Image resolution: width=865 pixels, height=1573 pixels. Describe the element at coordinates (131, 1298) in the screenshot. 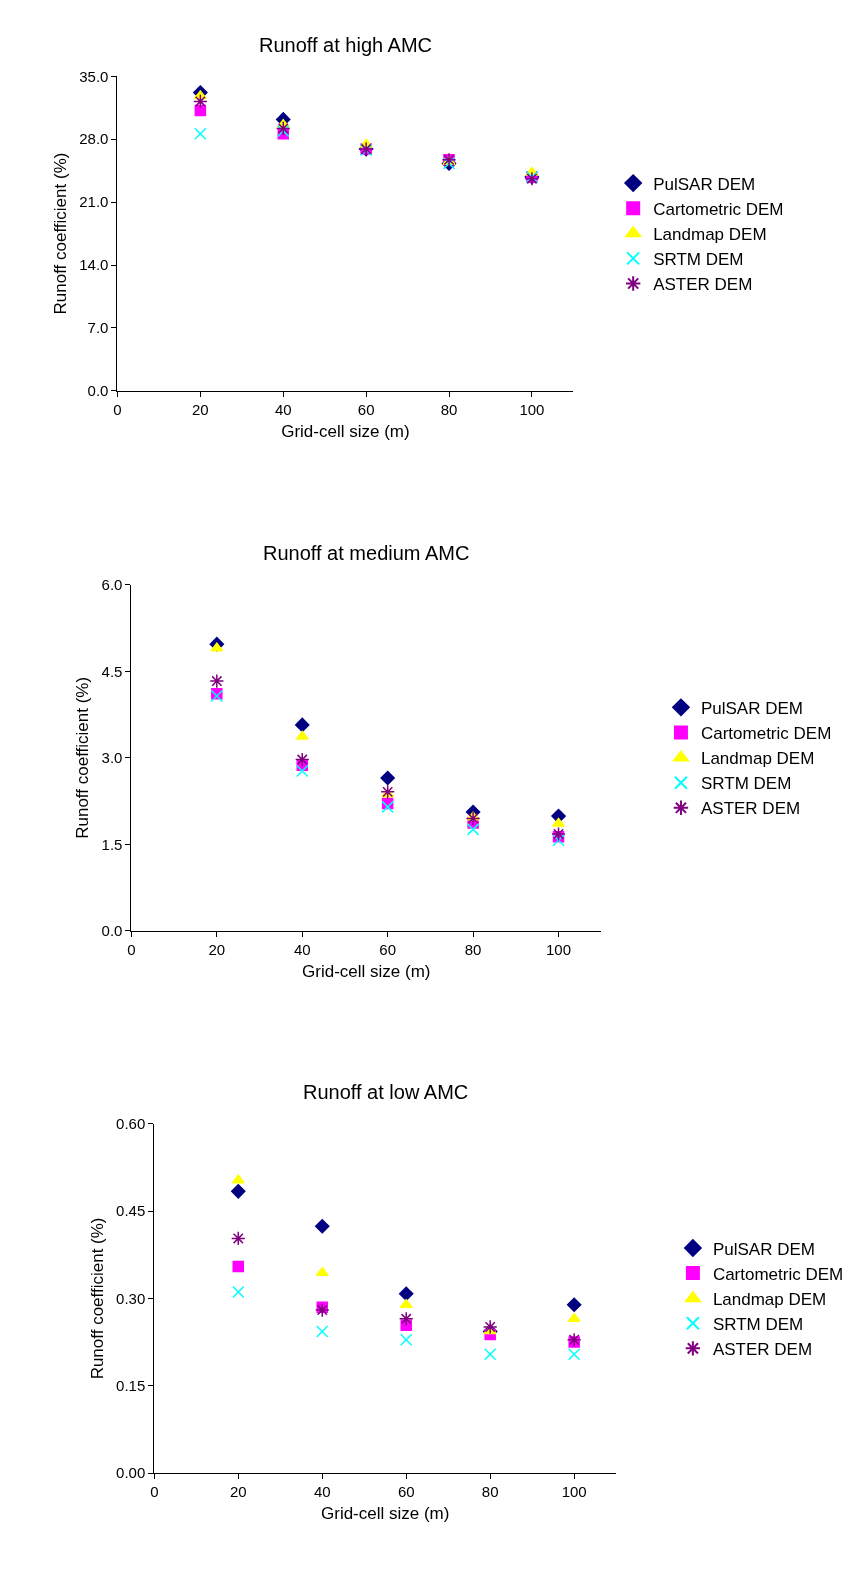

I see `y-tick-label: 0.30` at that location.